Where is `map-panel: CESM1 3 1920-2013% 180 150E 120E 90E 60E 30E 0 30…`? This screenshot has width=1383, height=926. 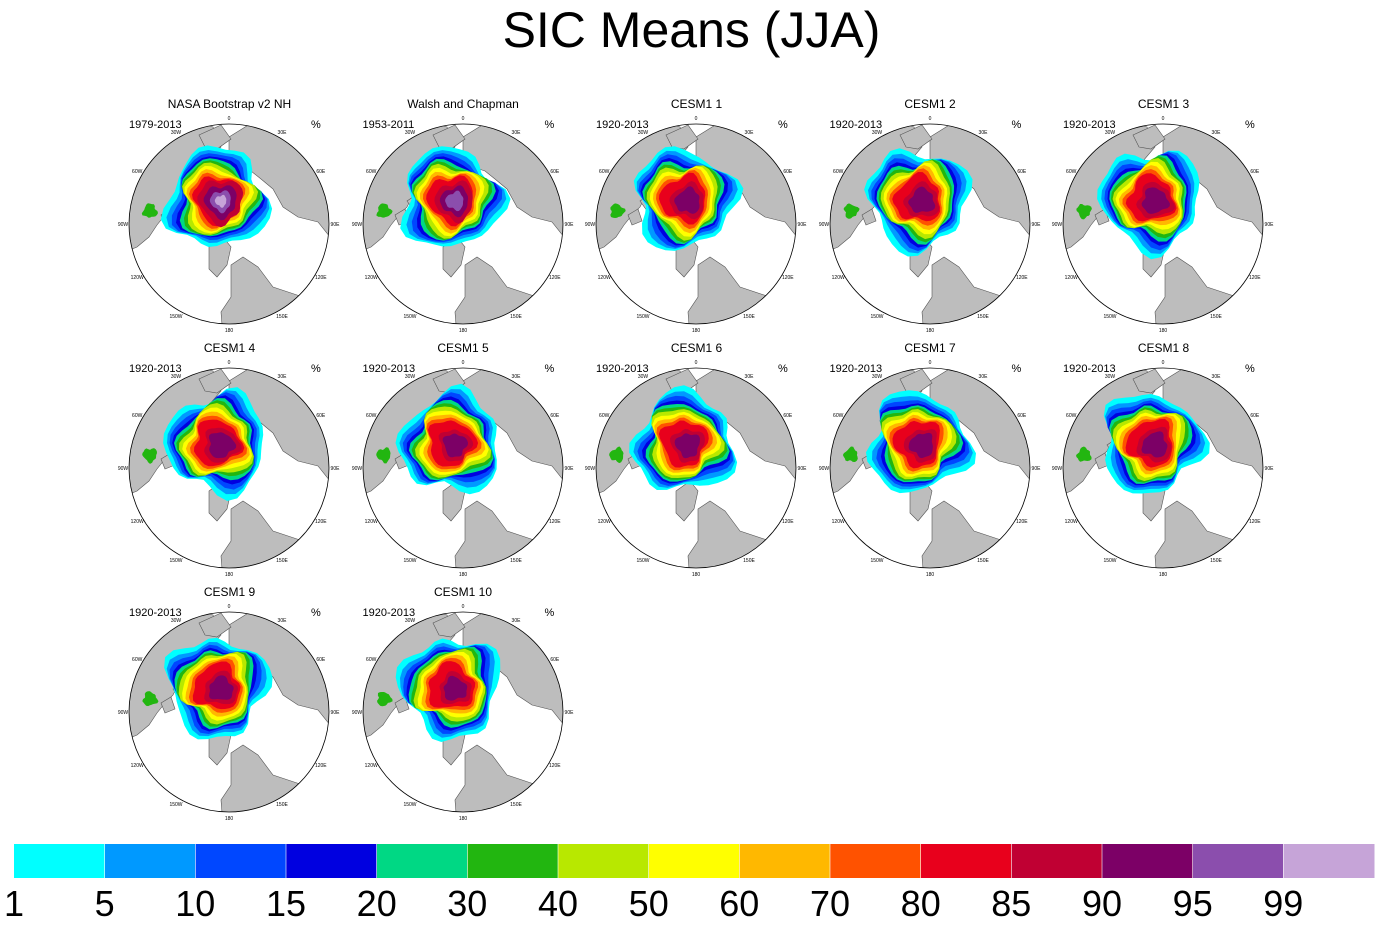 map-panel: CESM1 3 1920-2013% 180 150E 120E 90E 60E 30E 0 30… is located at coordinates (1163, 215).